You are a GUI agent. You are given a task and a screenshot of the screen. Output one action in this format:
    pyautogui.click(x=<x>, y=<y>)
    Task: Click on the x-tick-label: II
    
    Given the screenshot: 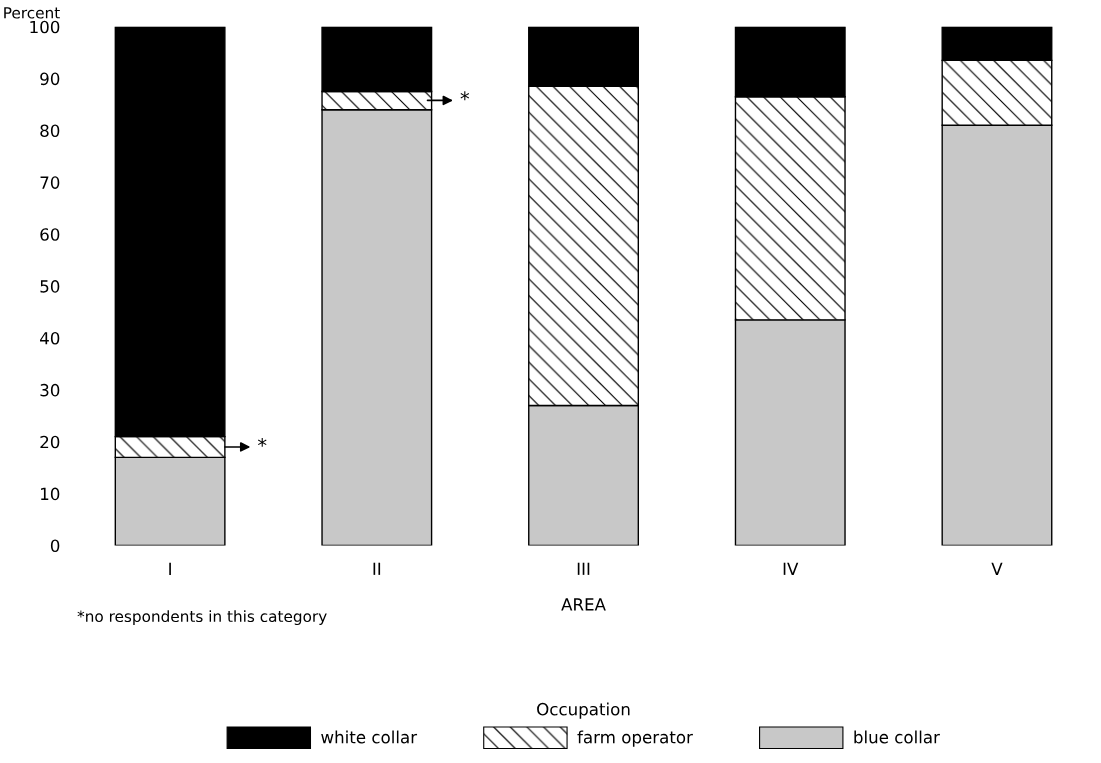 What is the action you would take?
    pyautogui.click(x=377, y=568)
    